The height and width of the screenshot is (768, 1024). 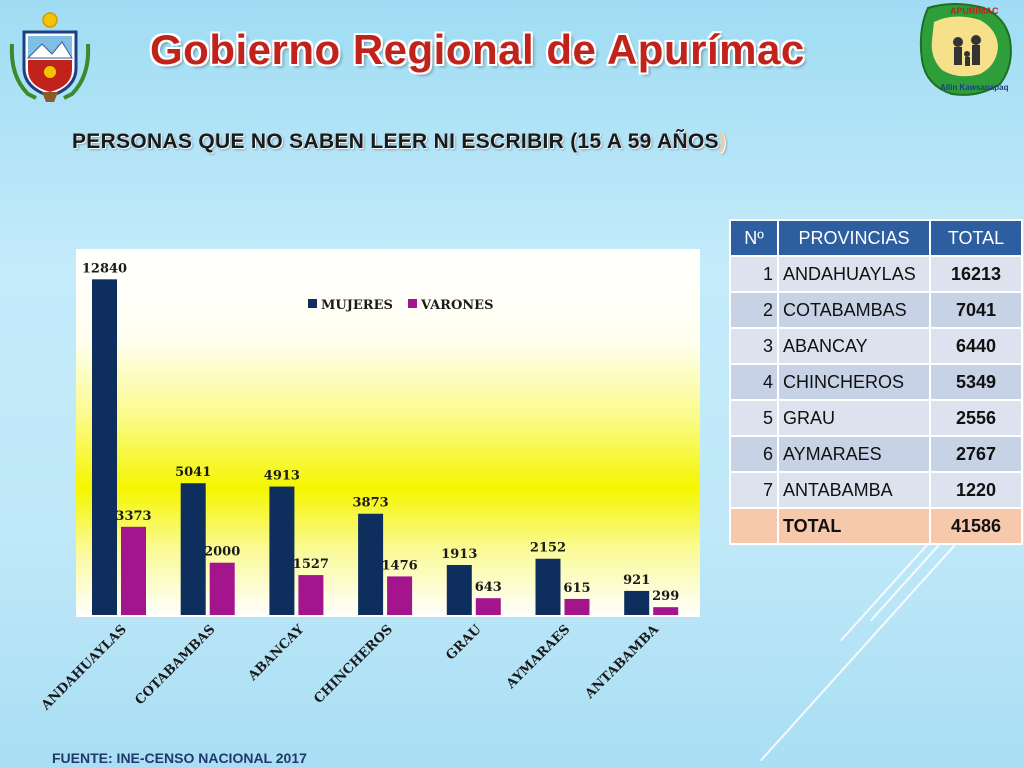 What do you see at coordinates (477, 49) in the screenshot?
I see `page-title: Gobierno Regional de Apurímac` at bounding box center [477, 49].